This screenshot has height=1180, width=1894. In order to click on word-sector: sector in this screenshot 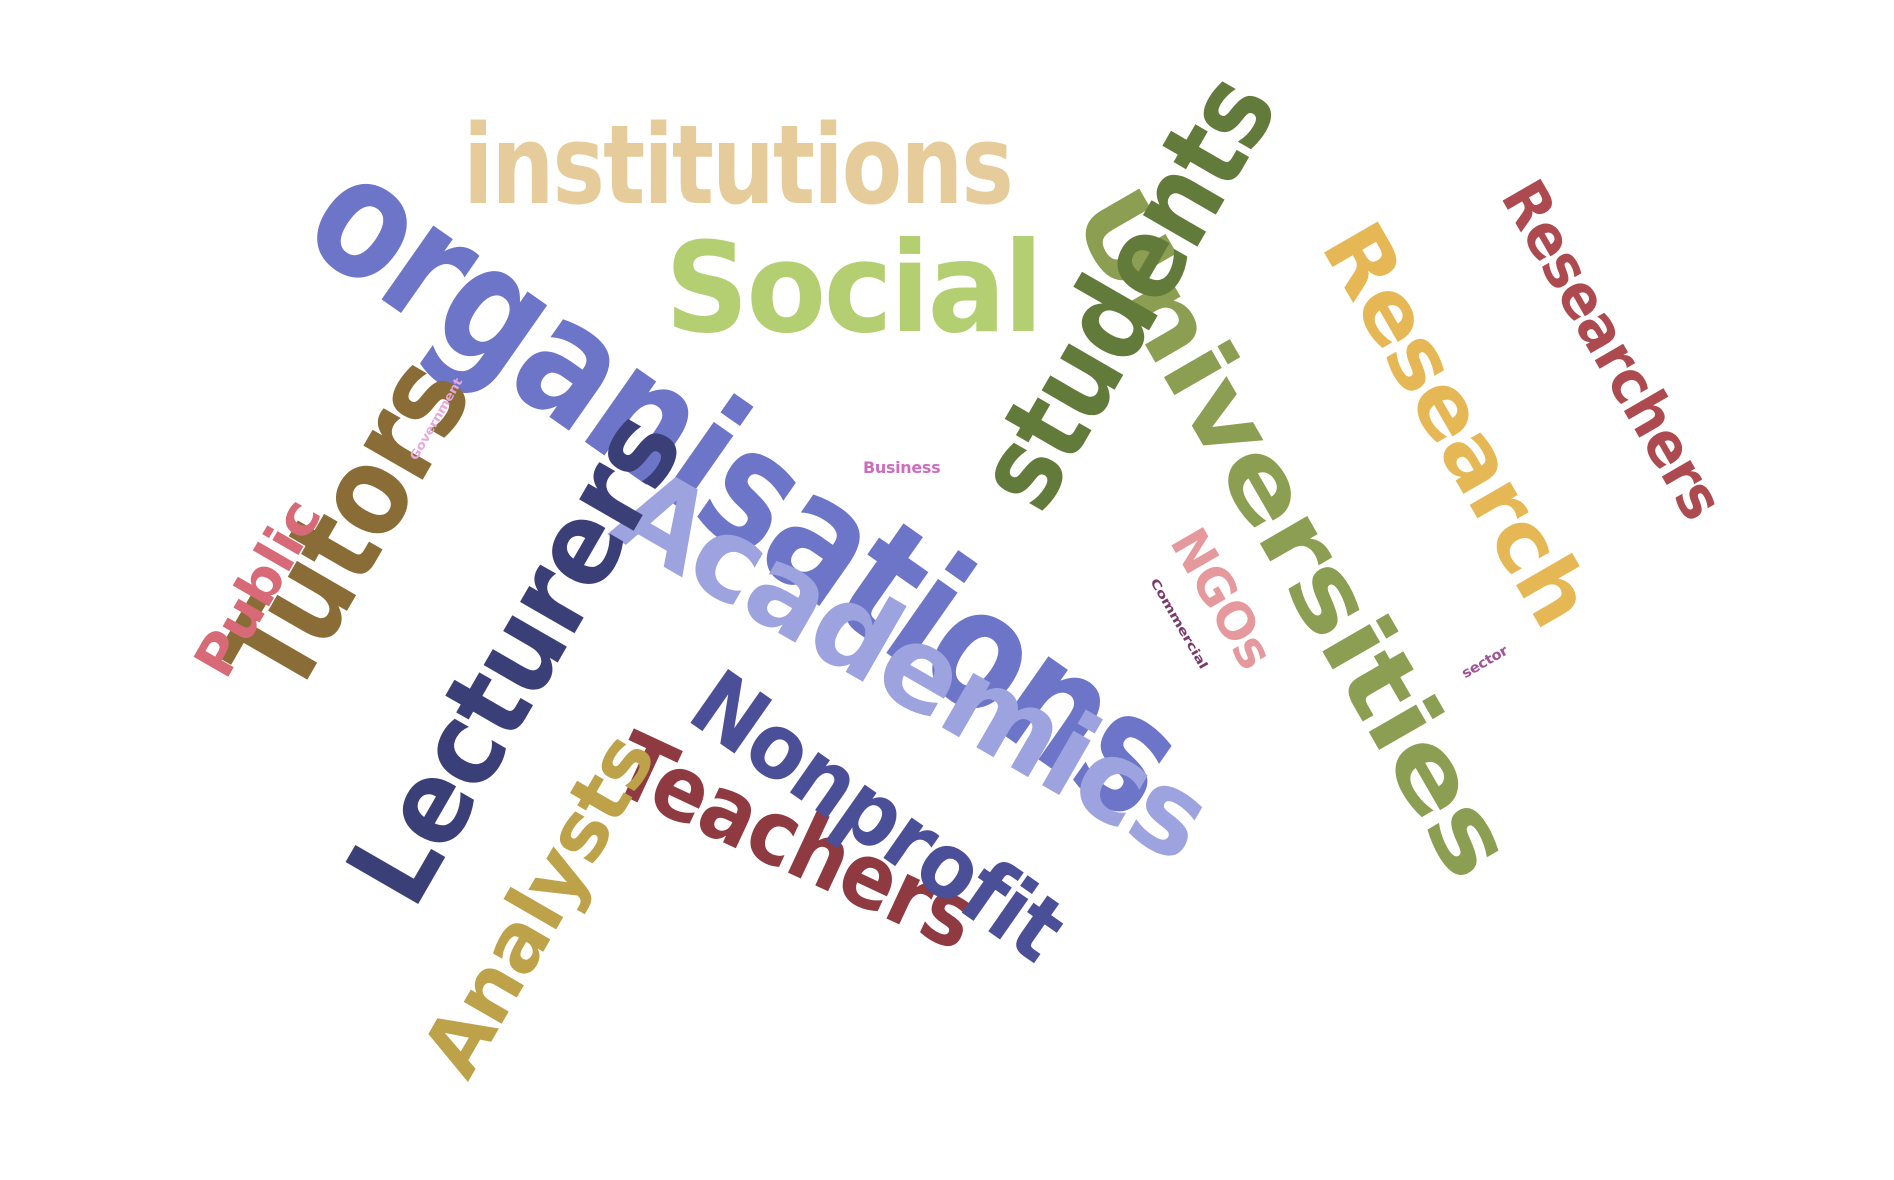, I will do `click(1485, 662)`.